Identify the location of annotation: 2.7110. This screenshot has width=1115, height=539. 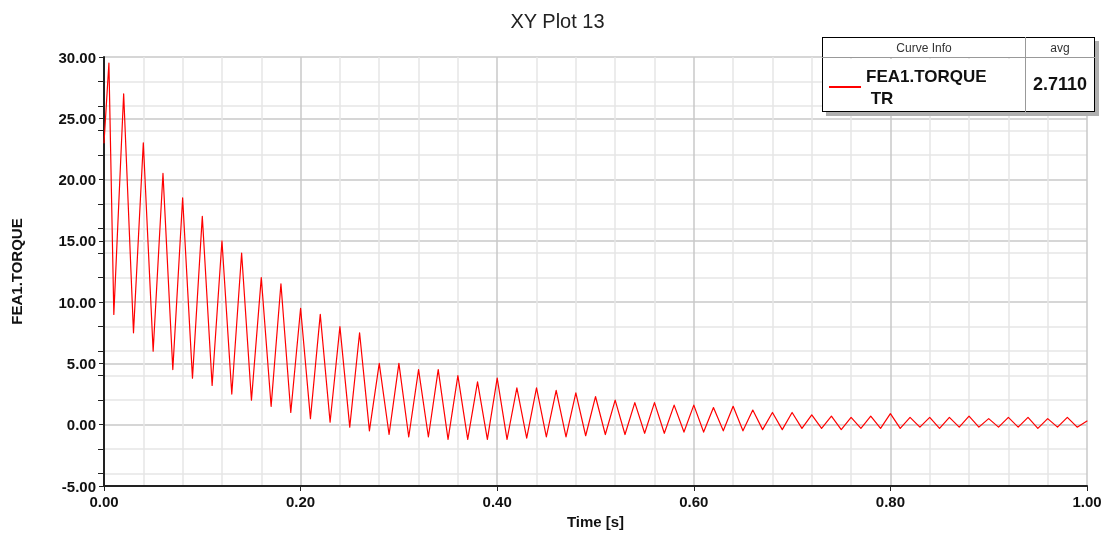
(1060, 84).